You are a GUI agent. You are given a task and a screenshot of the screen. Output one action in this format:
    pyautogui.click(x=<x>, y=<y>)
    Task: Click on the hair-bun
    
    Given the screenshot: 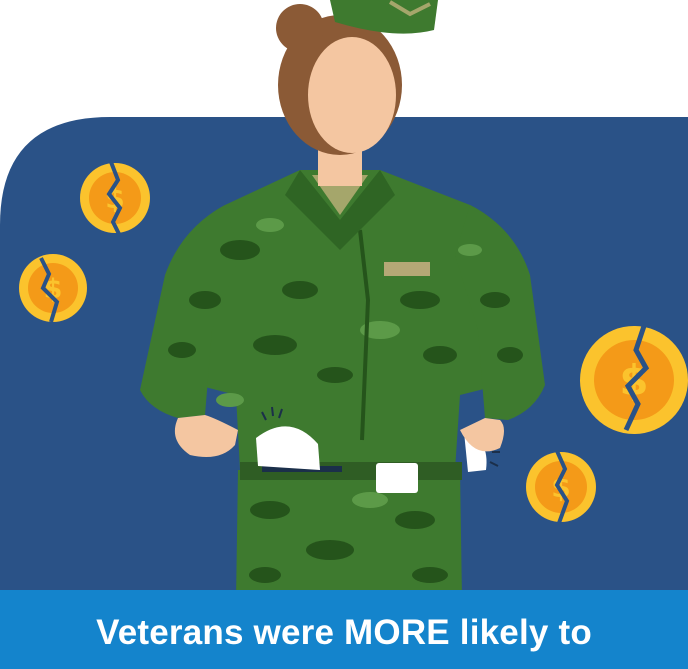 What is the action you would take?
    pyautogui.click(x=300, y=28)
    